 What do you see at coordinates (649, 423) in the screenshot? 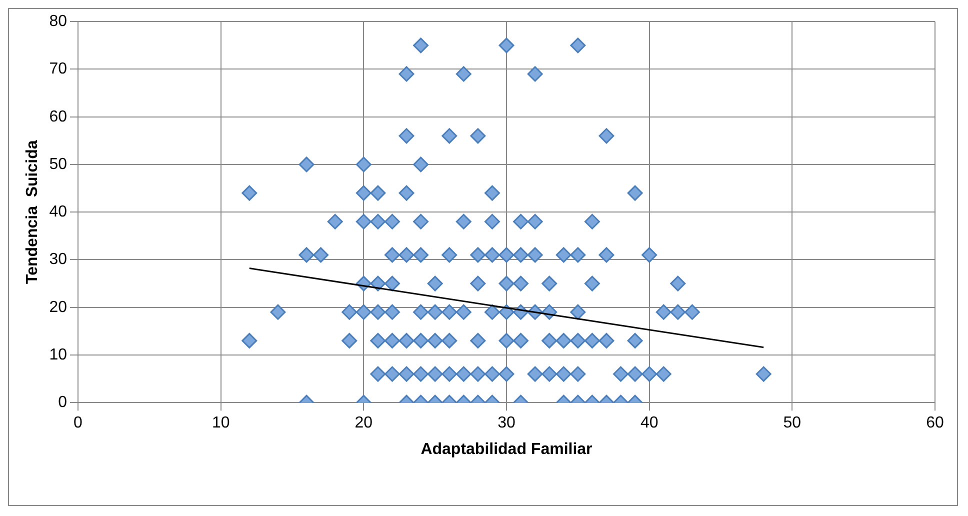
I see `x-tick-label: 40` at bounding box center [649, 423].